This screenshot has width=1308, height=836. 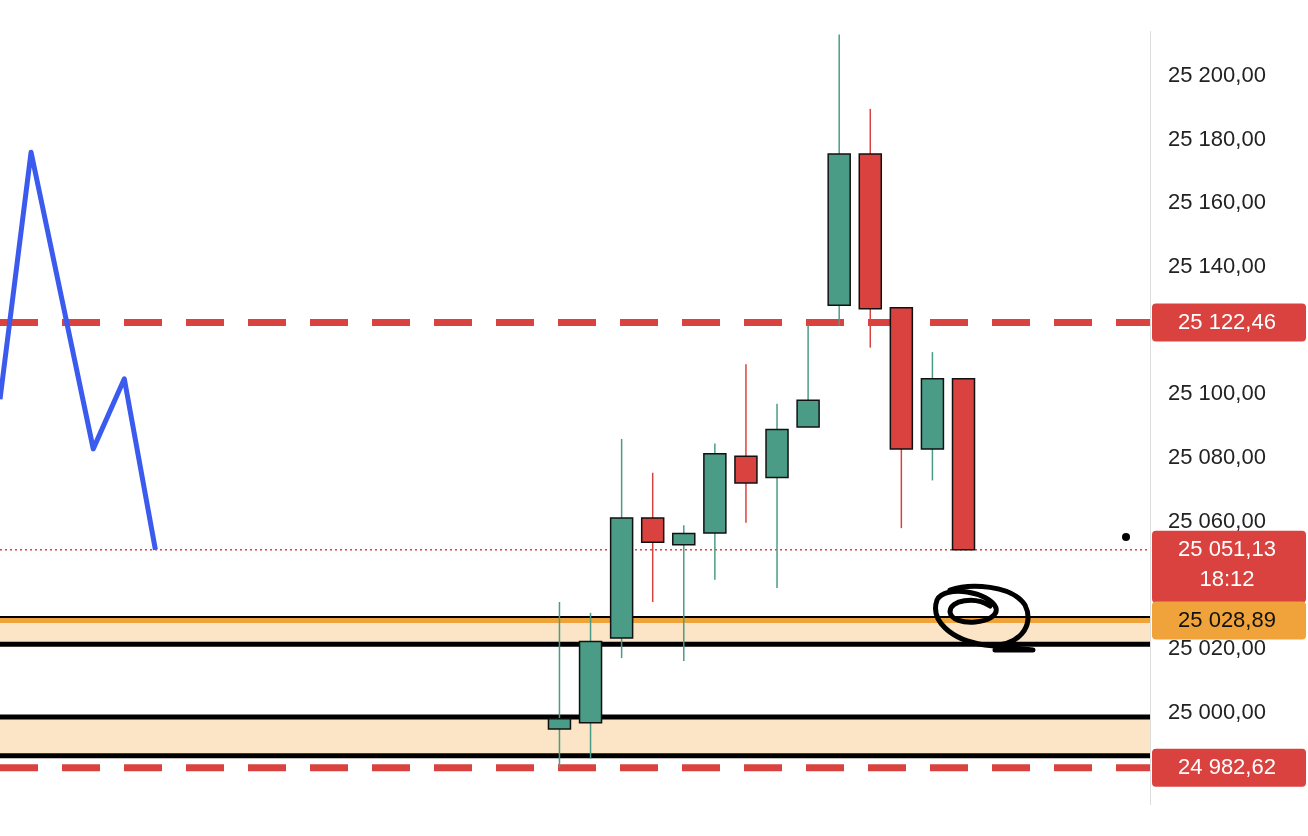 What do you see at coordinates (1227, 321) in the screenshot?
I see `ref-line-label: 25 122,46` at bounding box center [1227, 321].